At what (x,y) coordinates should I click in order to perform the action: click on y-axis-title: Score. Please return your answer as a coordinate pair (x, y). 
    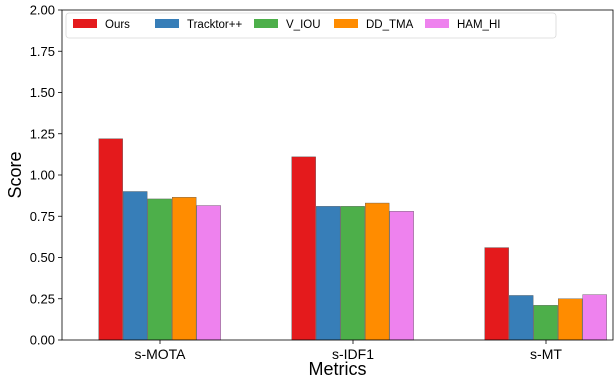
    Looking at the image, I should click on (15, 174).